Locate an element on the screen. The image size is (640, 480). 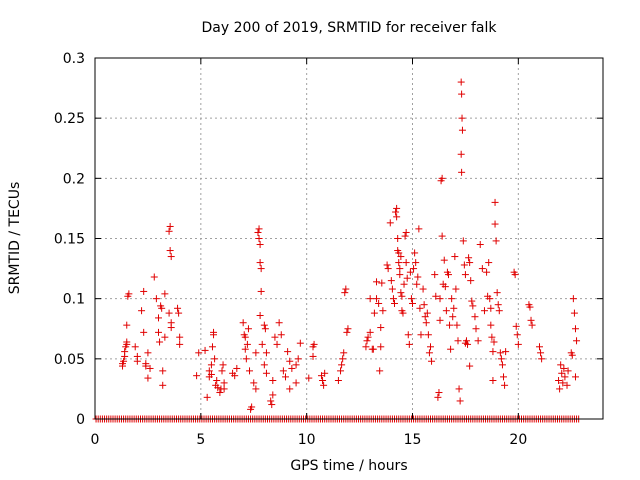
x-tick-label: 15 is located at coordinates (413, 440).